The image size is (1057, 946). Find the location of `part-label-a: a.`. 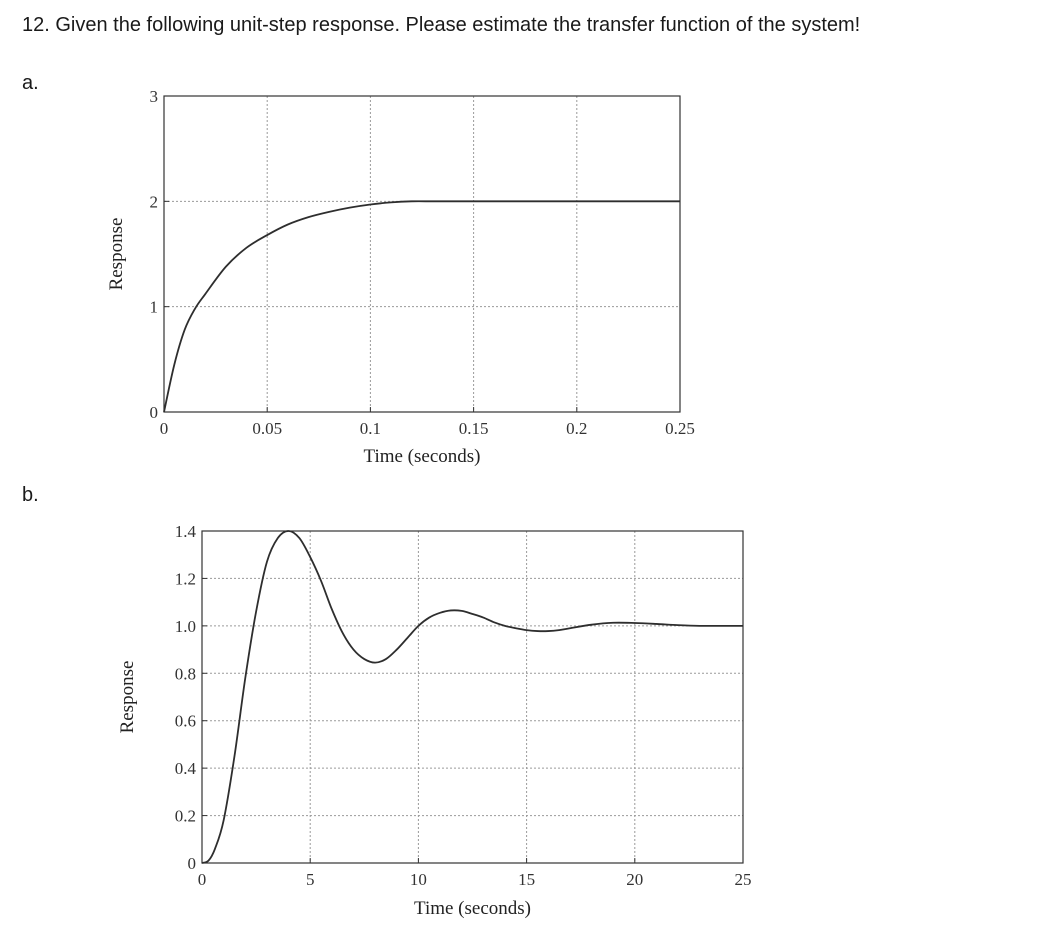

part-label-a: a. is located at coordinates (30, 83).